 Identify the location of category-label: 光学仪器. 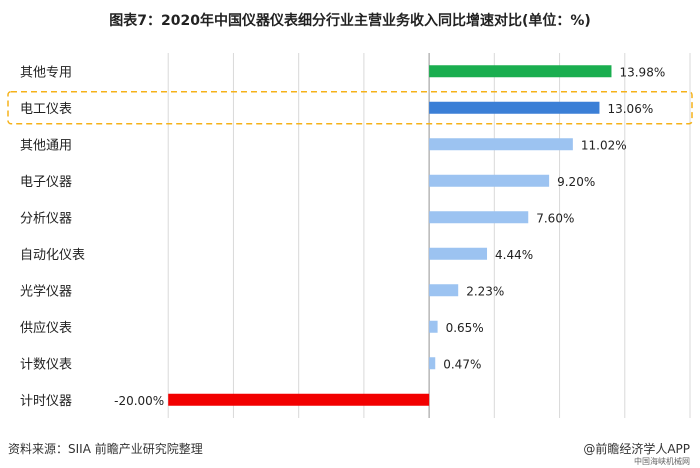
(46, 291).